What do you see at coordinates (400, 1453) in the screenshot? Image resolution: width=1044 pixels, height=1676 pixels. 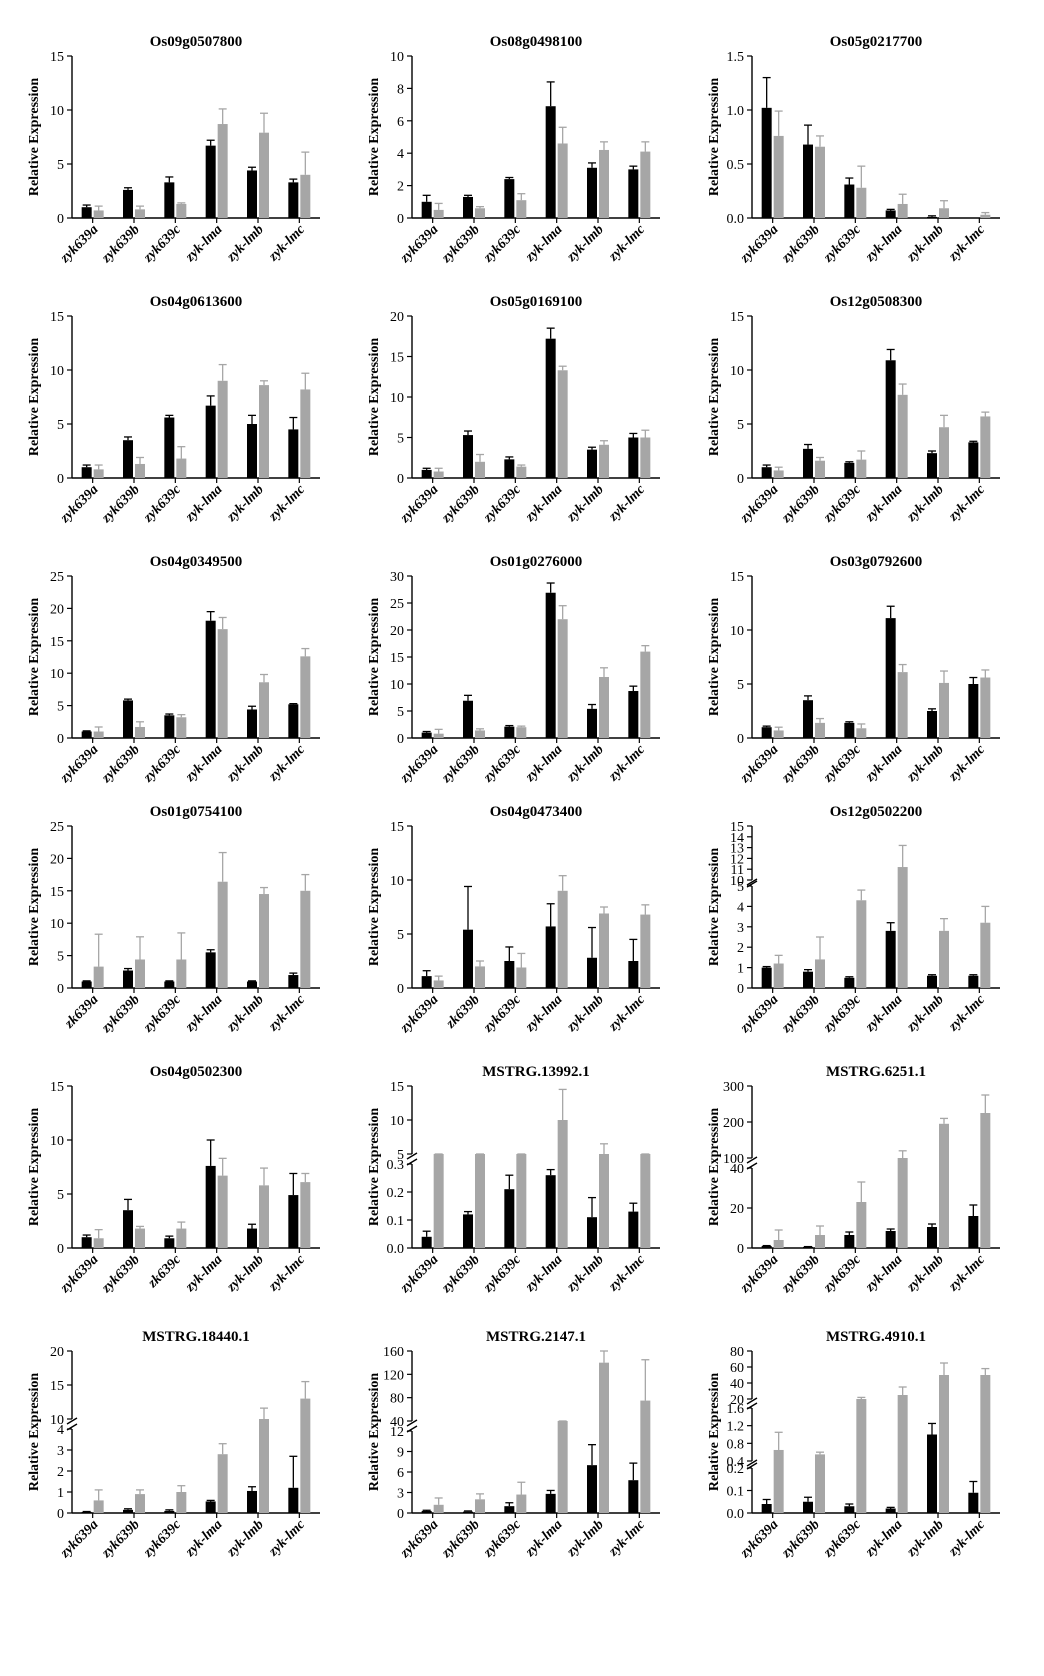 I see `y-tick-label: 9` at bounding box center [400, 1453].